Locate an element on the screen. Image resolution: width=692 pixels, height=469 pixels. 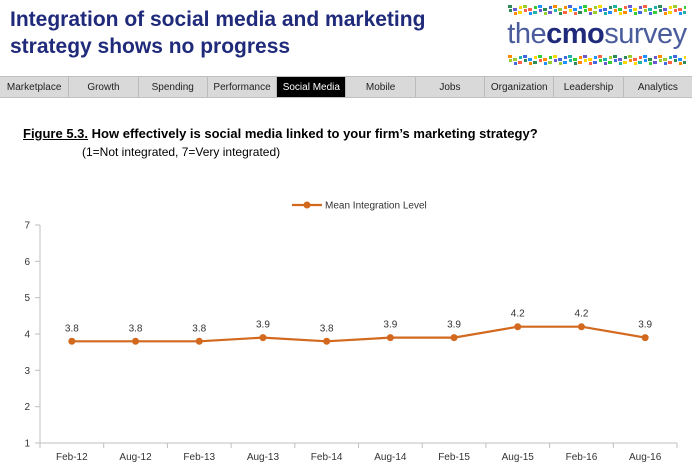
y-tick-label: 1 is located at coordinates (27, 444).